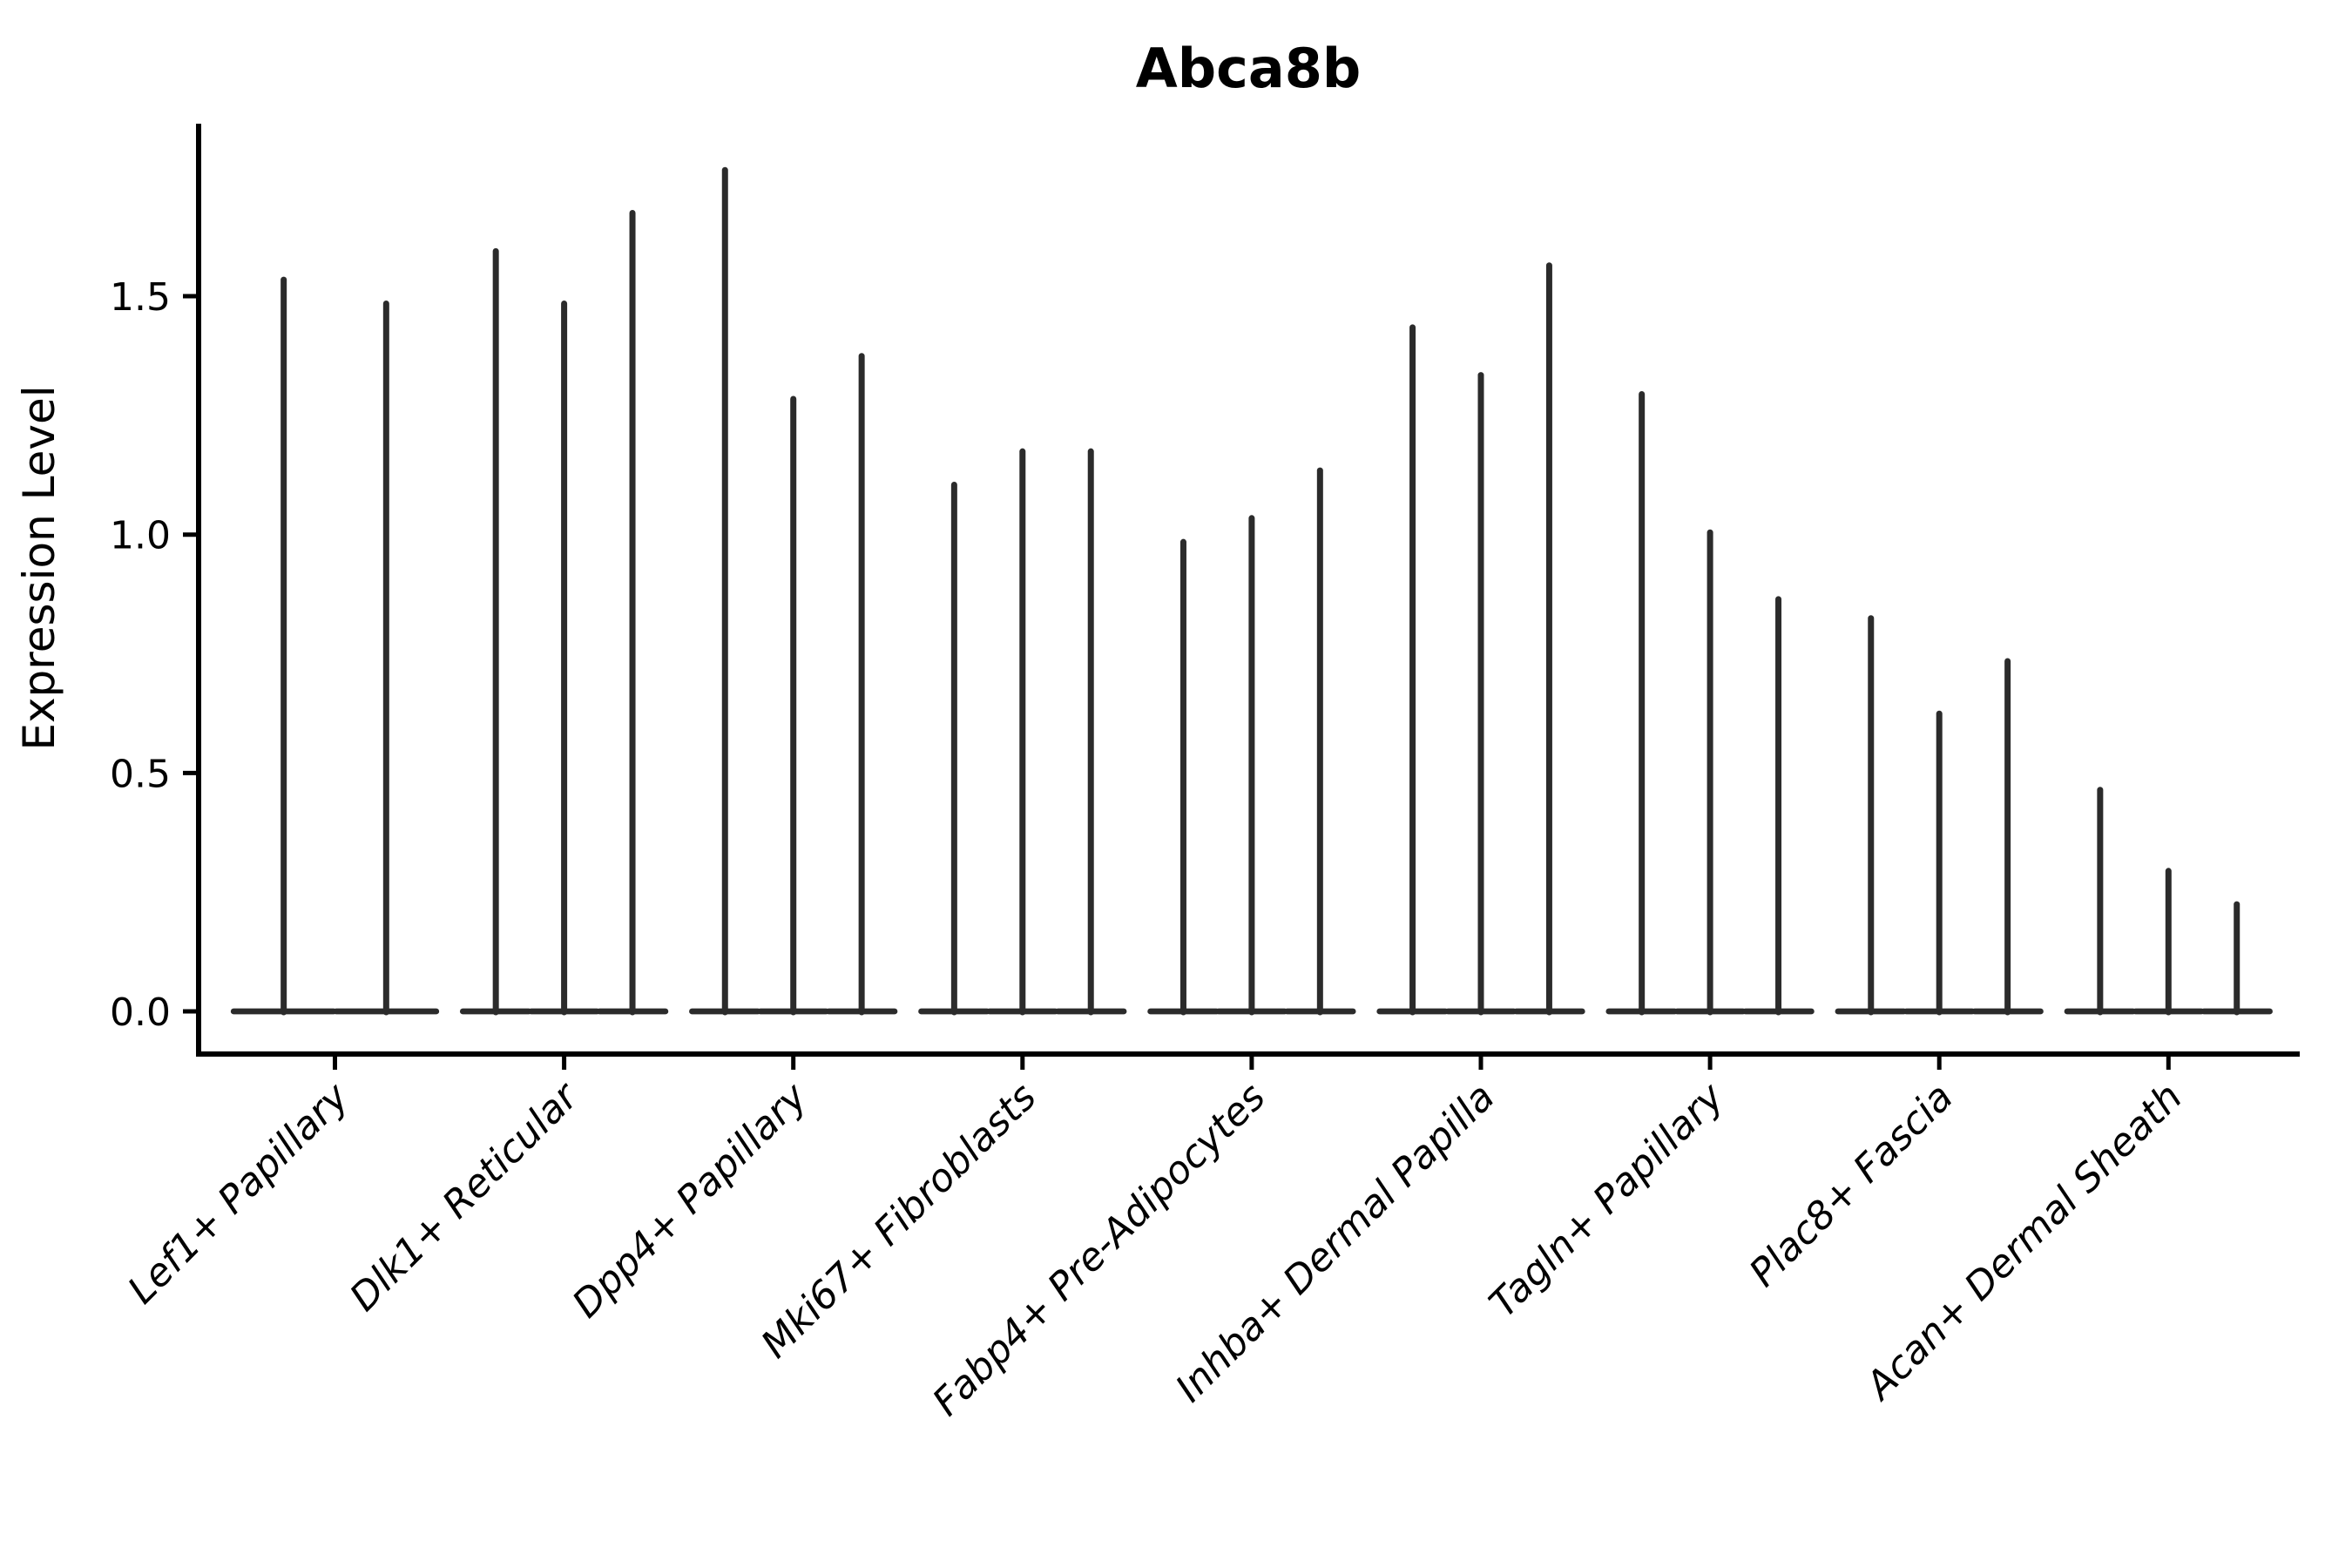 The image size is (2352, 1568). What do you see at coordinates (140, 536) in the screenshot?
I see `y-tick-label: 1.0` at bounding box center [140, 536].